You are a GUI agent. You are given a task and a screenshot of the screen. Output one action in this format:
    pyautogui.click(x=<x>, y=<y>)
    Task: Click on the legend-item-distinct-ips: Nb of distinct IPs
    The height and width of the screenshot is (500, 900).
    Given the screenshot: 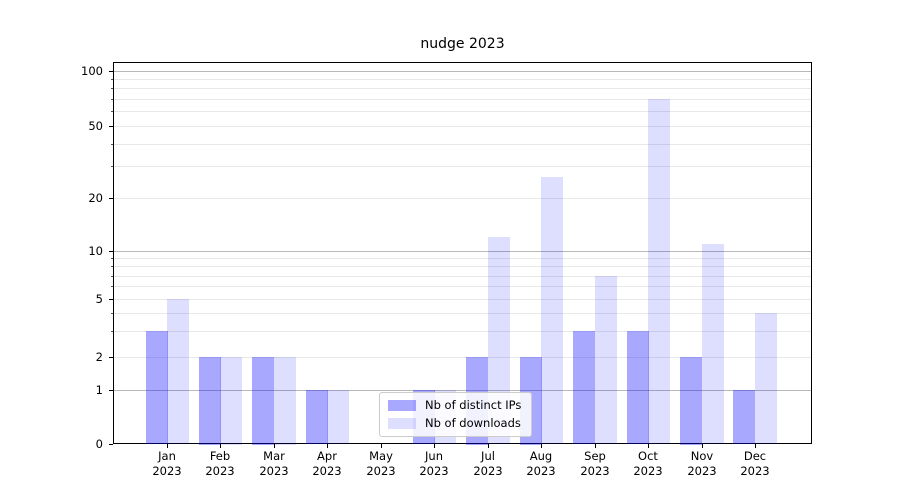 What is the action you would take?
    pyautogui.click(x=454, y=405)
    